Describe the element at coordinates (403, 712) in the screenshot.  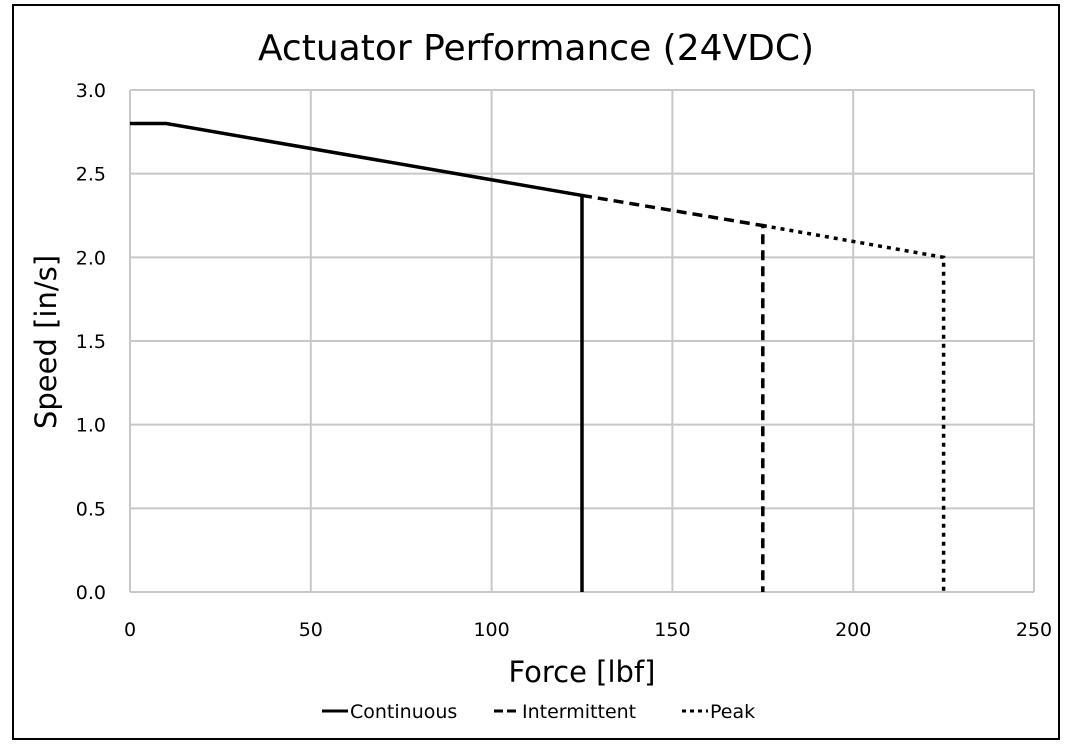
I see `legend-label-continuous: Continuous` at that location.